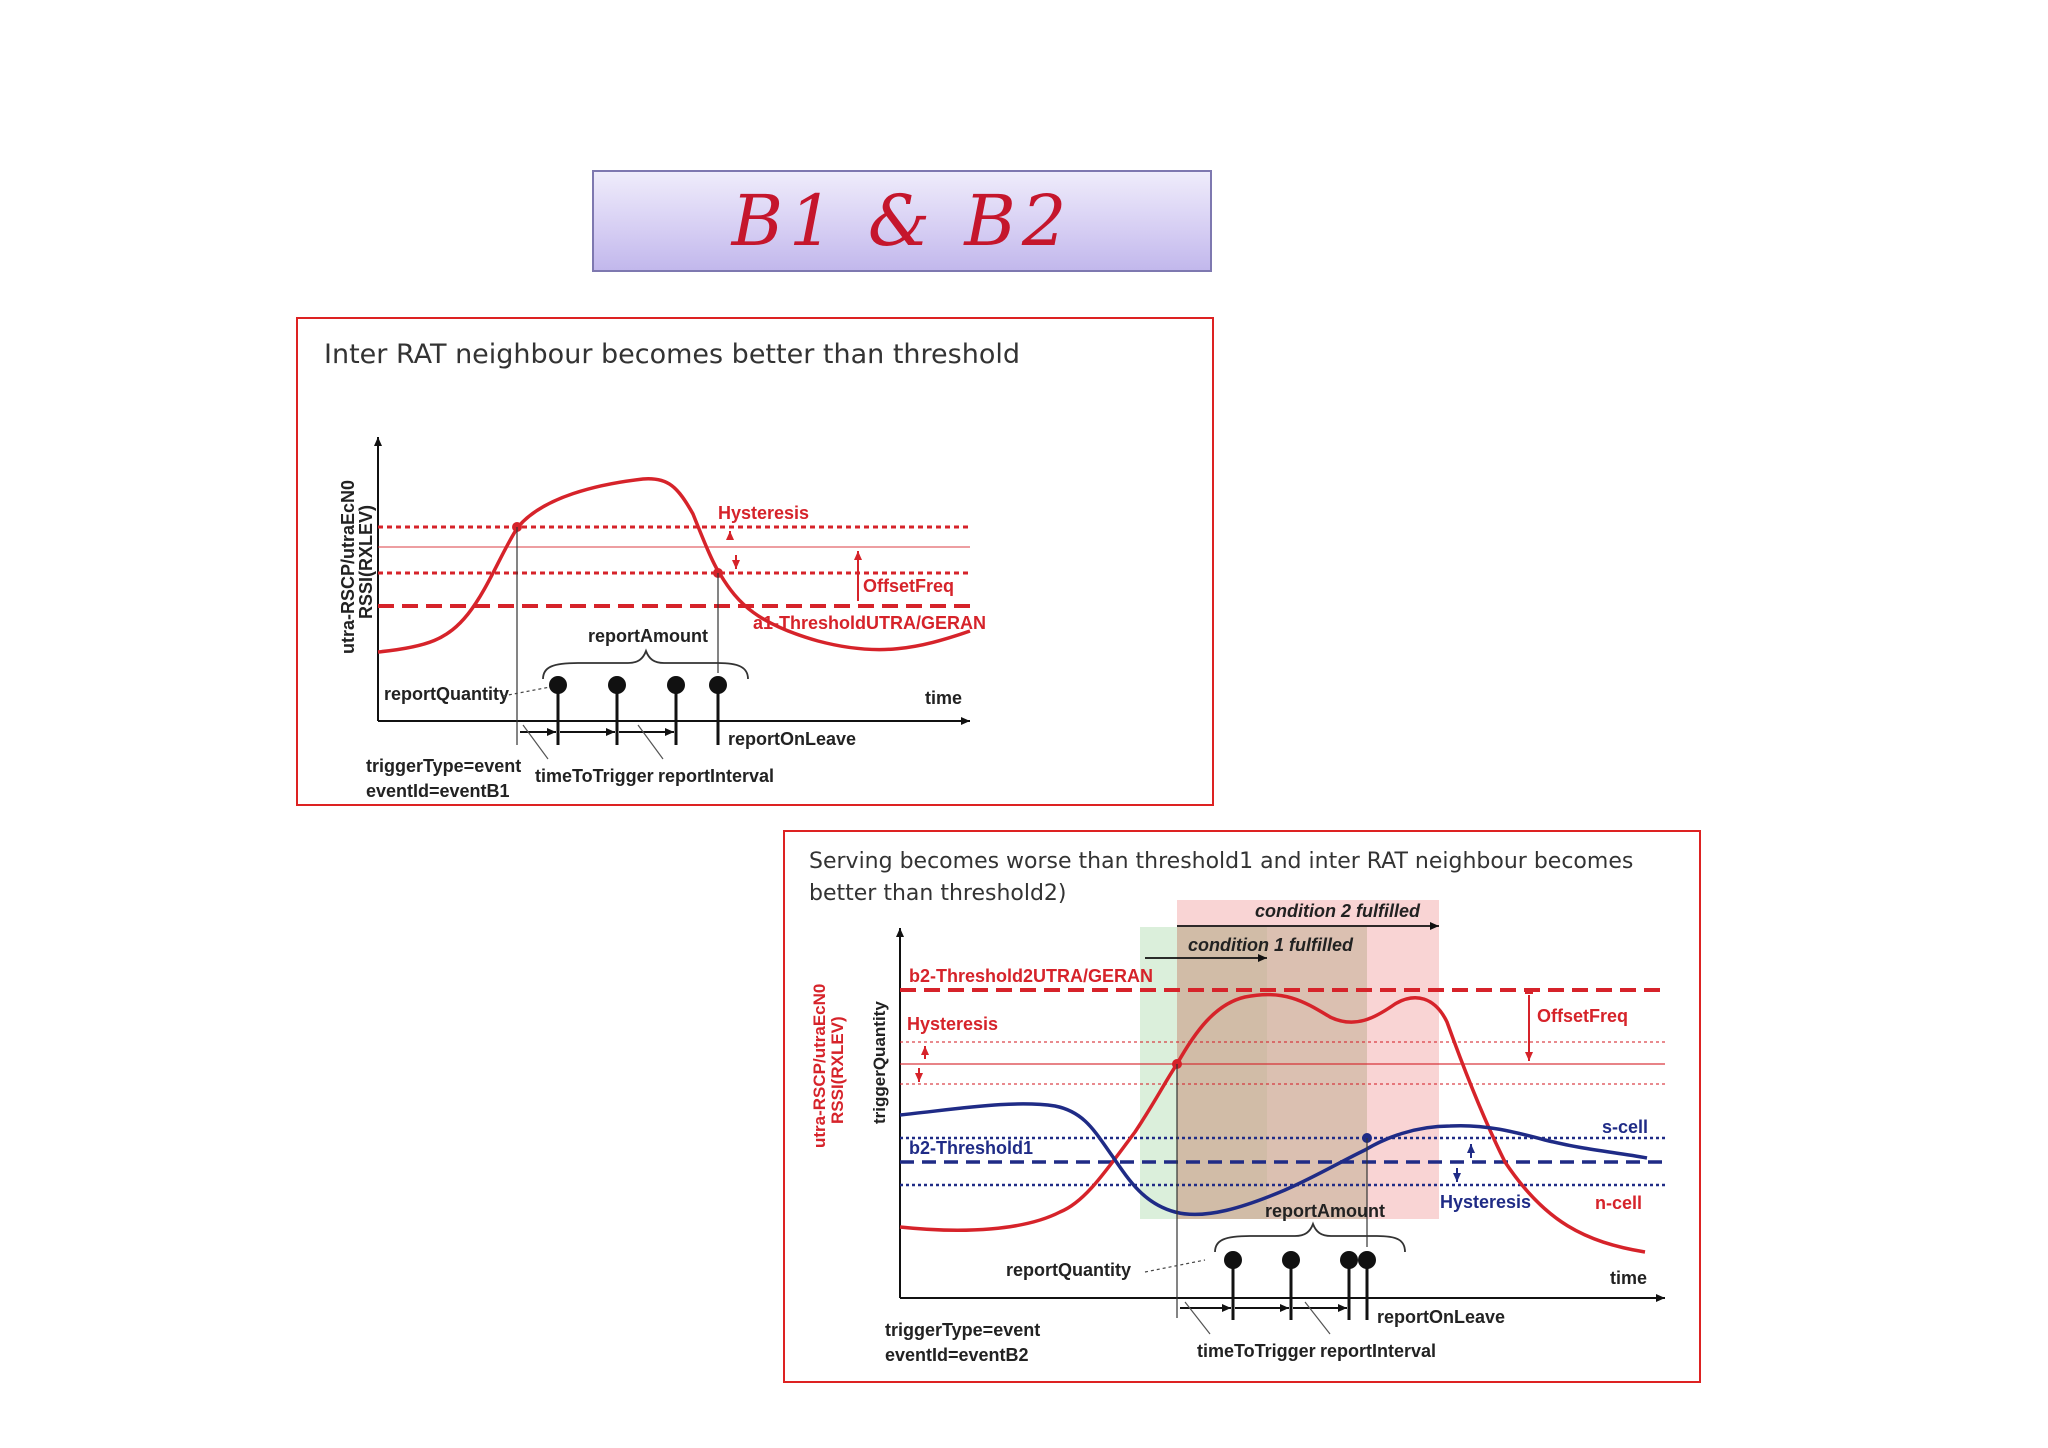 This screenshot has height=1448, width=2048. Describe the element at coordinates (716, 776) in the screenshot. I see `b1-report-interval-label: reportInterval` at that location.